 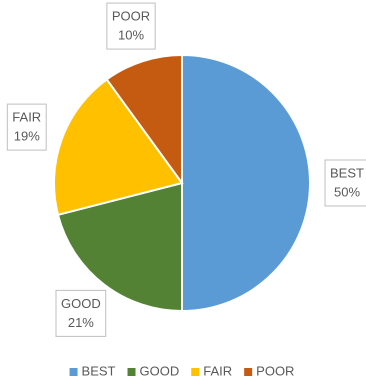 What do you see at coordinates (81, 322) in the screenshot?
I see `data-label-value: 21%` at bounding box center [81, 322].